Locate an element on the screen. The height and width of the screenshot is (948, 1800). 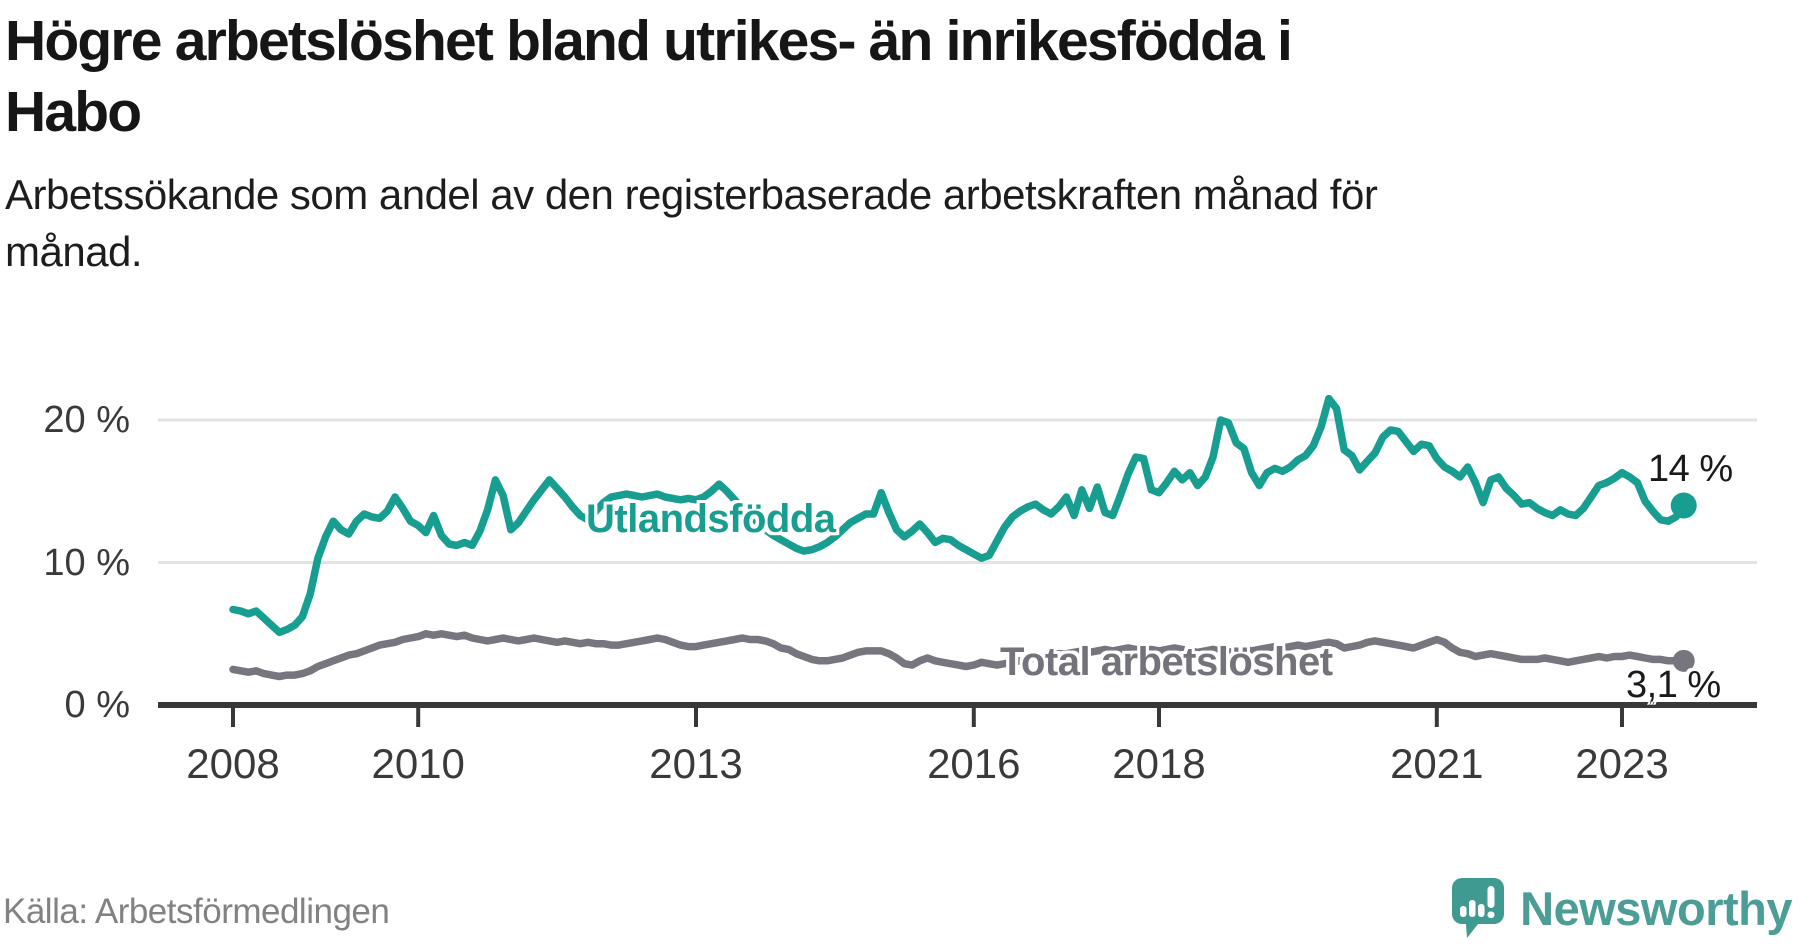
x-tick-label: 2008 is located at coordinates (233, 763).